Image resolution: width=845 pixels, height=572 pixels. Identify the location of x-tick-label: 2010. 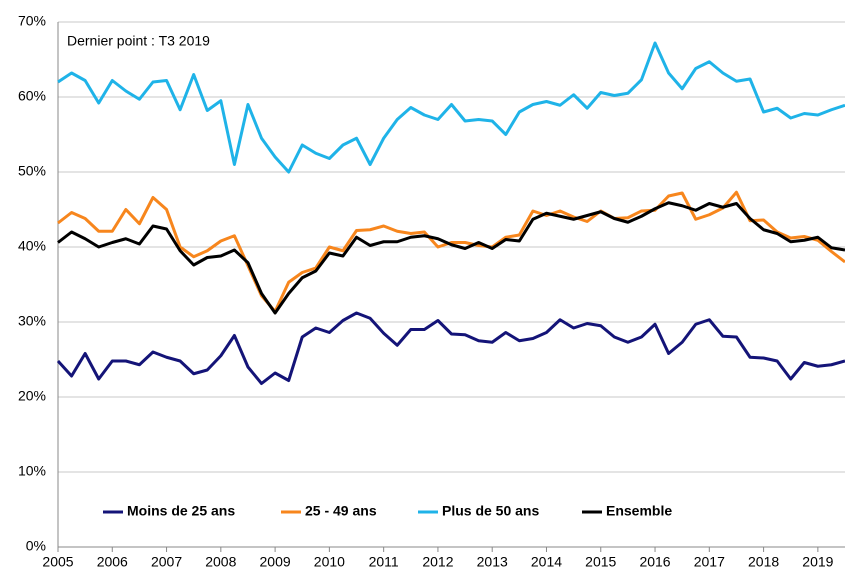
(329, 562).